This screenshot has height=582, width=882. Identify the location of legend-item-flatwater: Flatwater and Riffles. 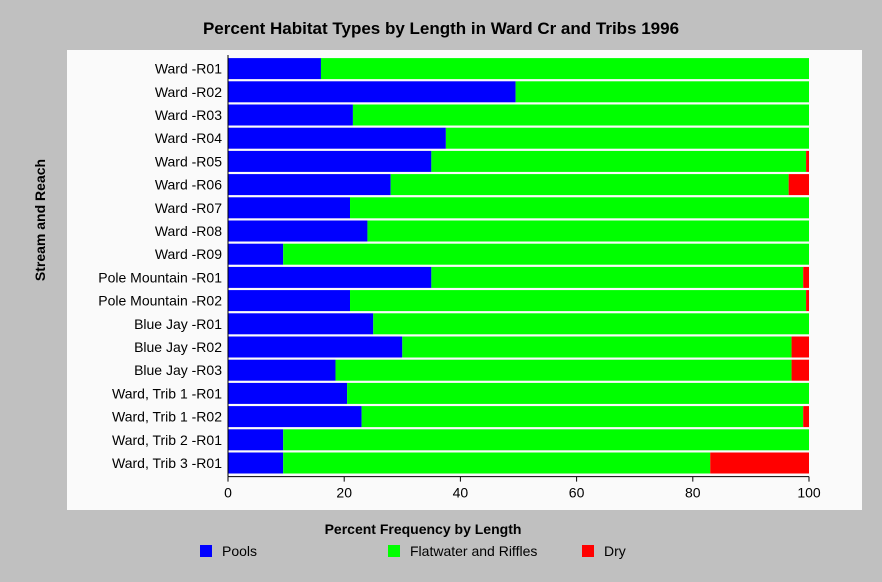
(462, 551).